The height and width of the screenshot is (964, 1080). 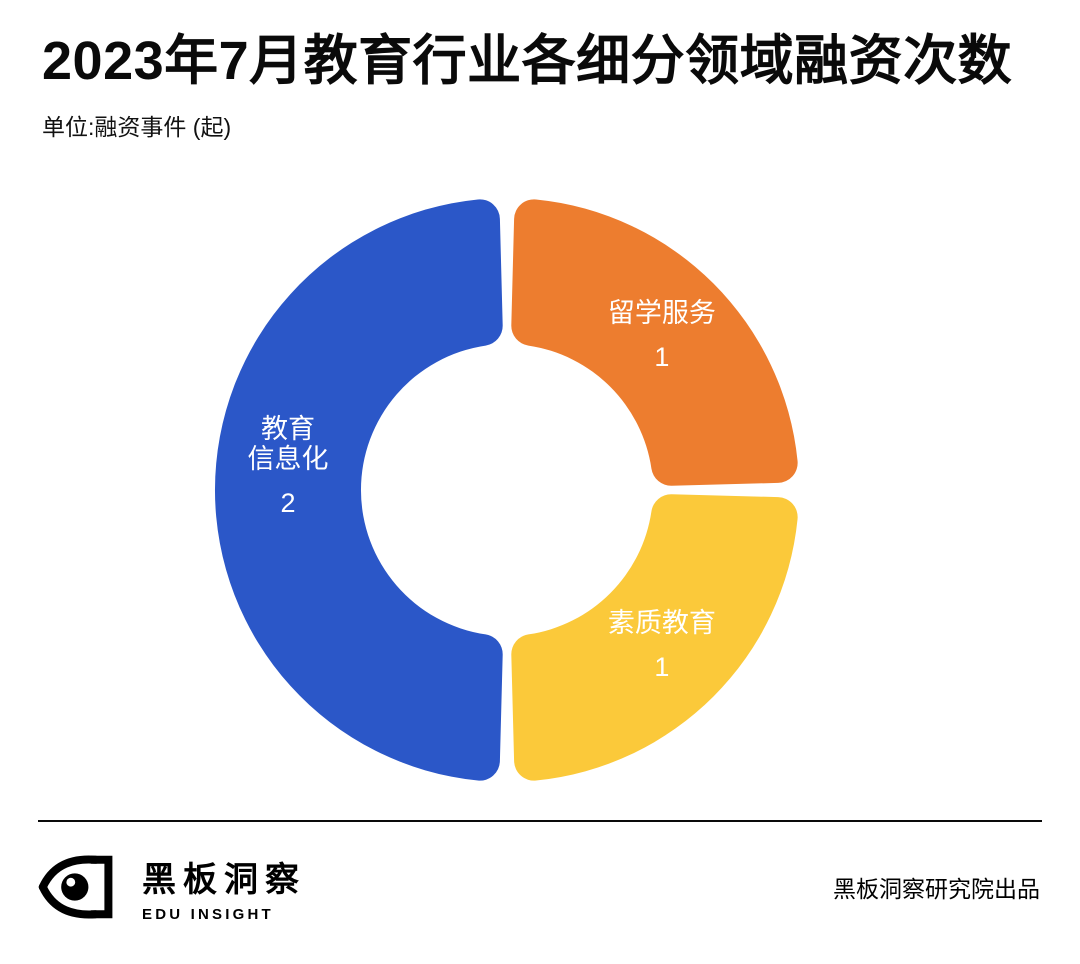 What do you see at coordinates (527, 61) in the screenshot?
I see `page-title: 2023年7月教育行业各细分领域融资次数` at bounding box center [527, 61].